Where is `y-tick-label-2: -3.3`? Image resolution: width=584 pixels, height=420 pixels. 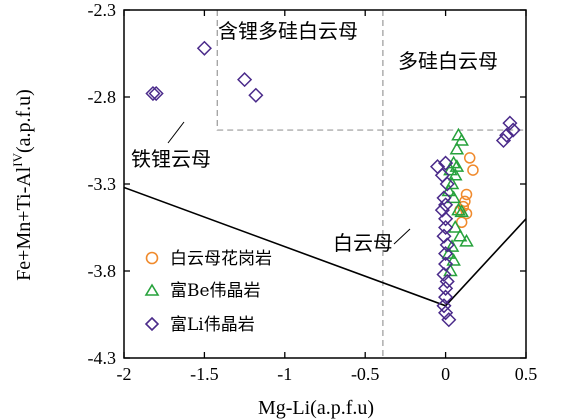 y-tick-label-2: -3.3 is located at coordinates (102, 184).